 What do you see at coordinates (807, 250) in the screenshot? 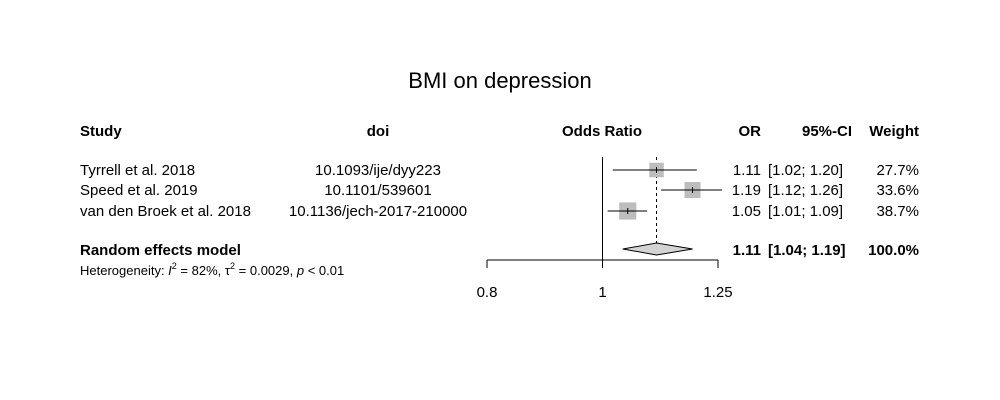
I see `pooled-ci: [1.04; 1.19]` at bounding box center [807, 250].